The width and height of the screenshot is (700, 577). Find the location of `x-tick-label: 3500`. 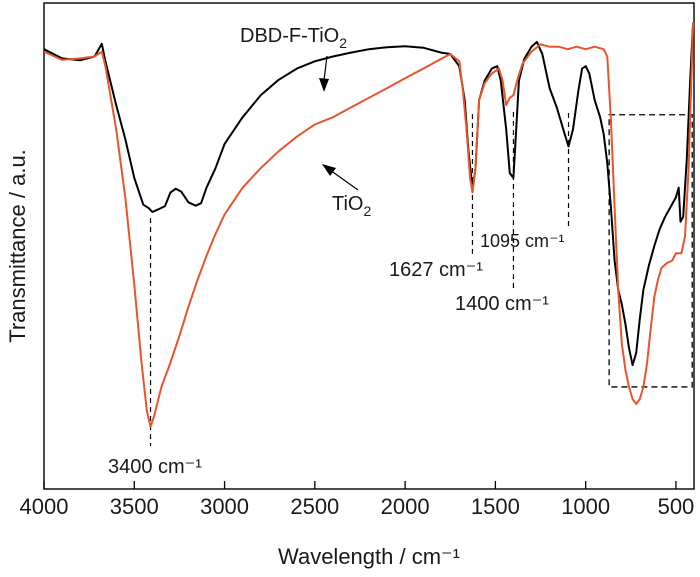

x-tick-label: 3500 is located at coordinates (134, 506).